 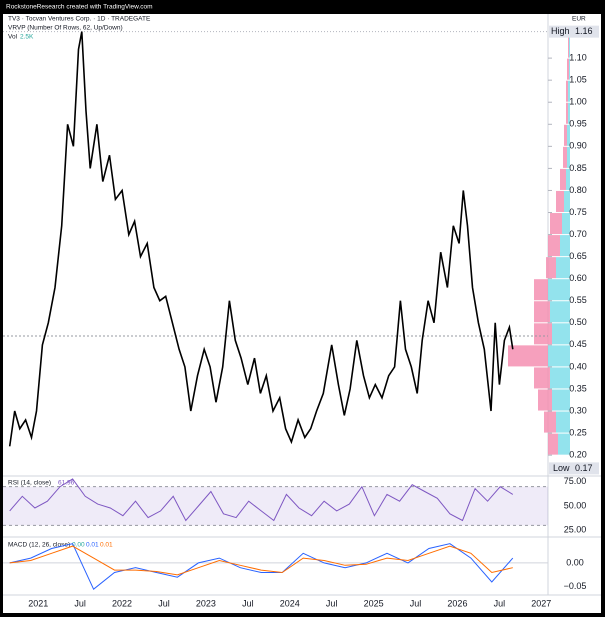 What do you see at coordinates (29, 483) in the screenshot?
I see `rsi-label: RSI (14, close)` at bounding box center [29, 483].